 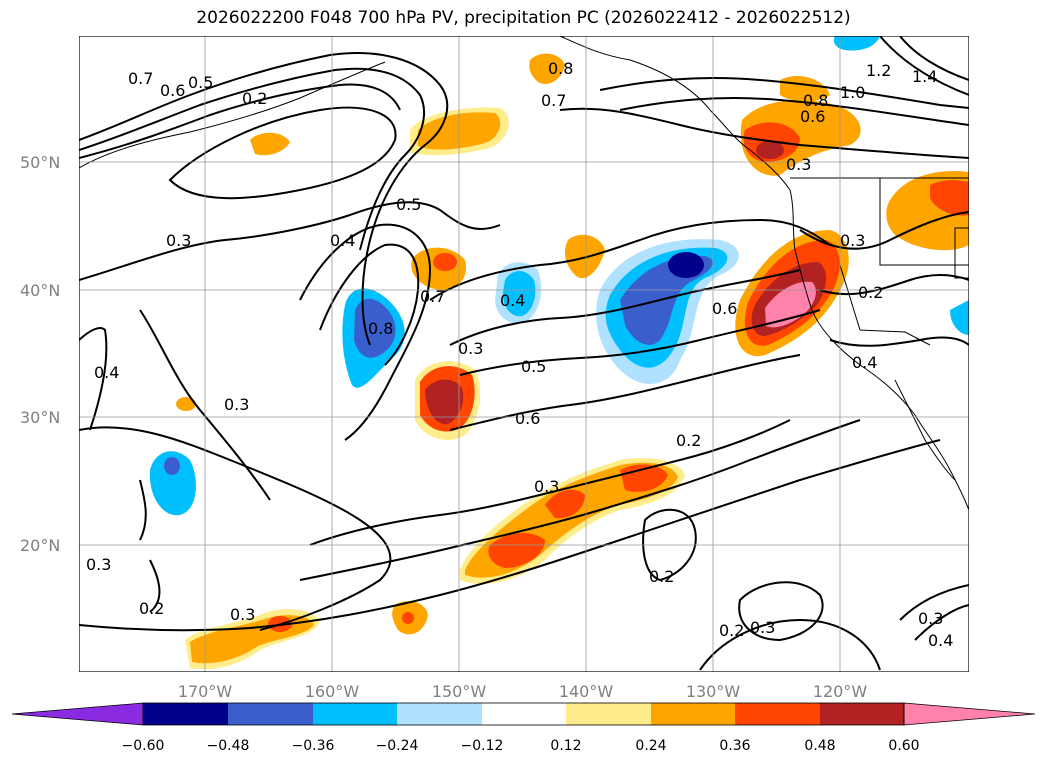 I want to click on baja, so click(x=925, y=430).